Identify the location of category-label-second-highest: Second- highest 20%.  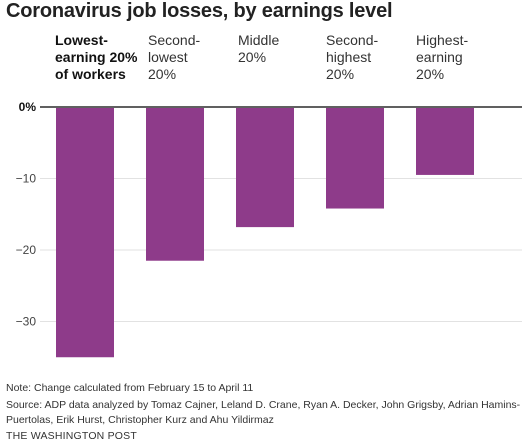
(352, 57).